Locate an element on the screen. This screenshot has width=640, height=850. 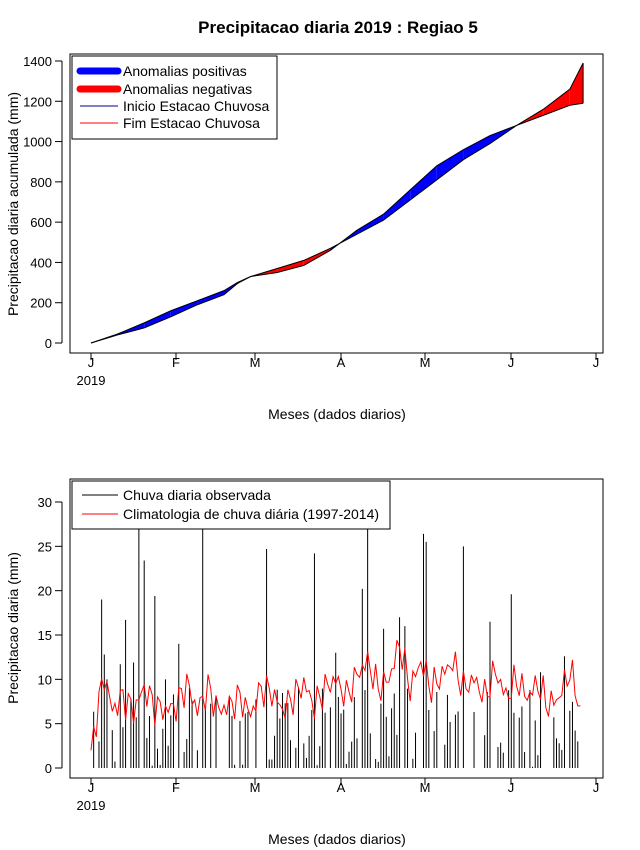
y-tick-label: 5 is located at coordinates (48, 724).